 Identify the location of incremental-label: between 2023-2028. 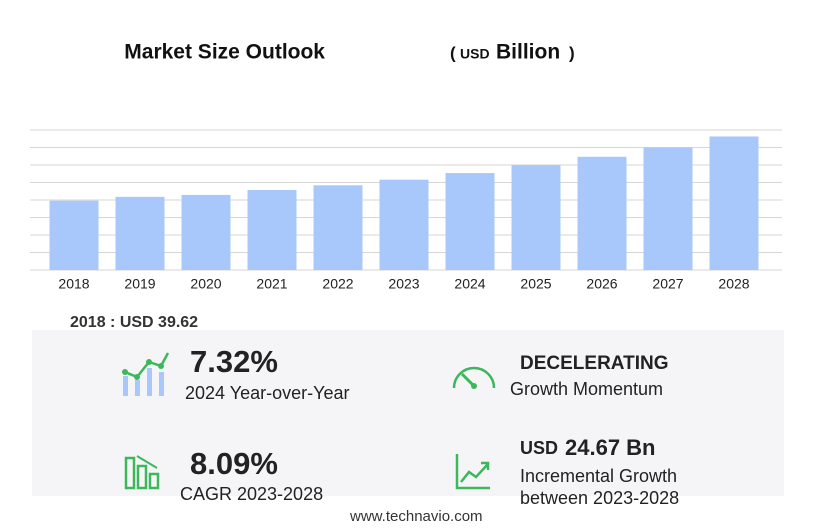
(600, 498).